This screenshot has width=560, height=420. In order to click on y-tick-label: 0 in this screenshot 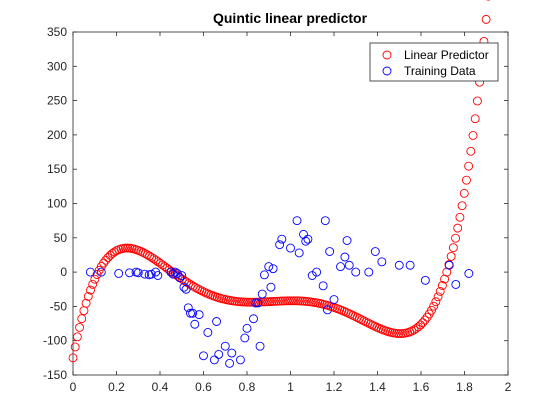, I will do `click(63, 272)`.